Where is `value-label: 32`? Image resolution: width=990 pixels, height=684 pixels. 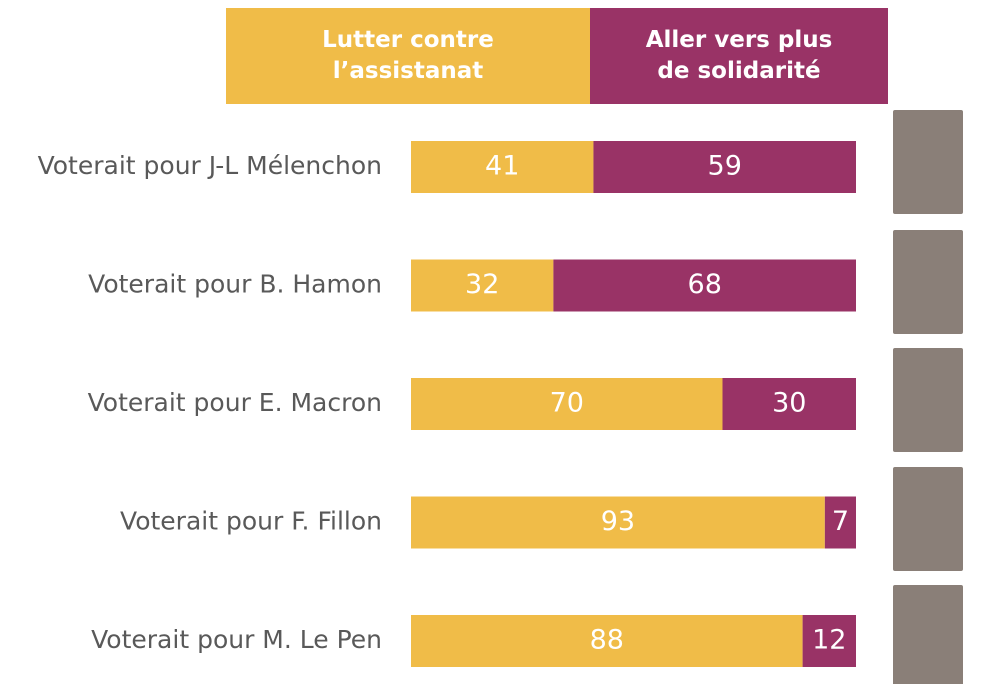 value-label: 32 is located at coordinates (482, 284).